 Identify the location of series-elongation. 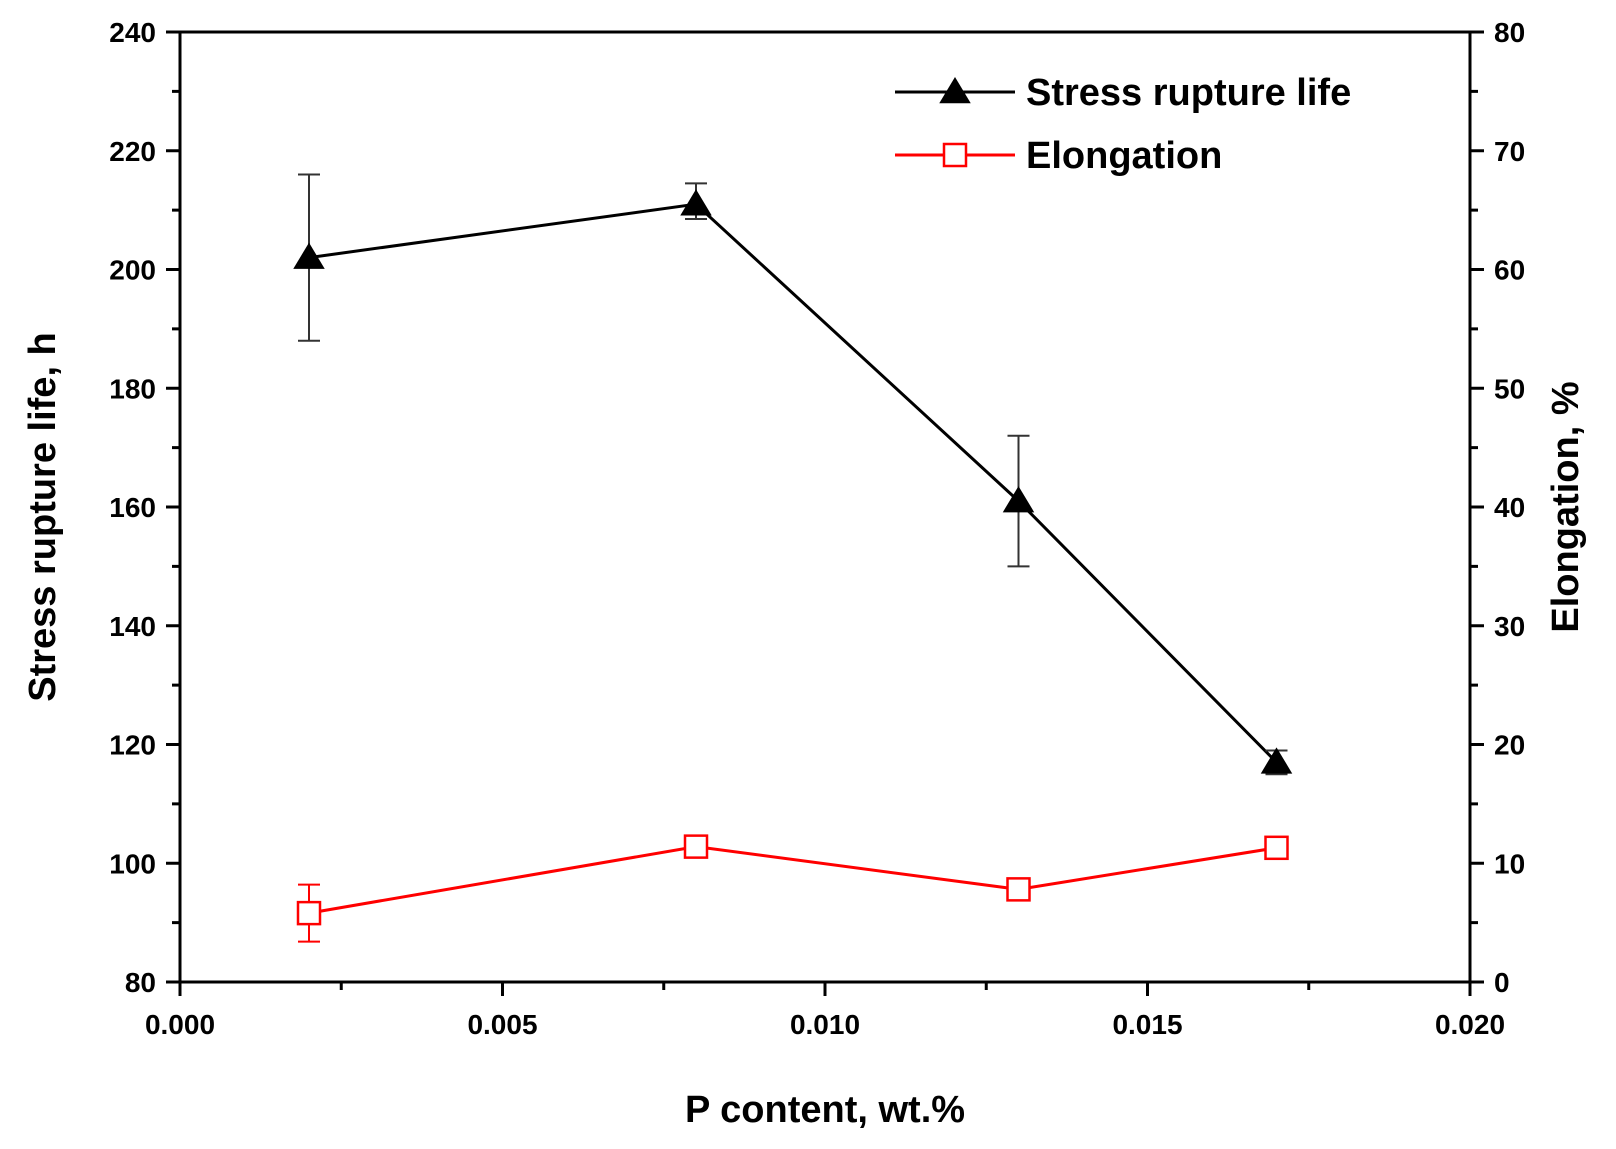
(792, 888).